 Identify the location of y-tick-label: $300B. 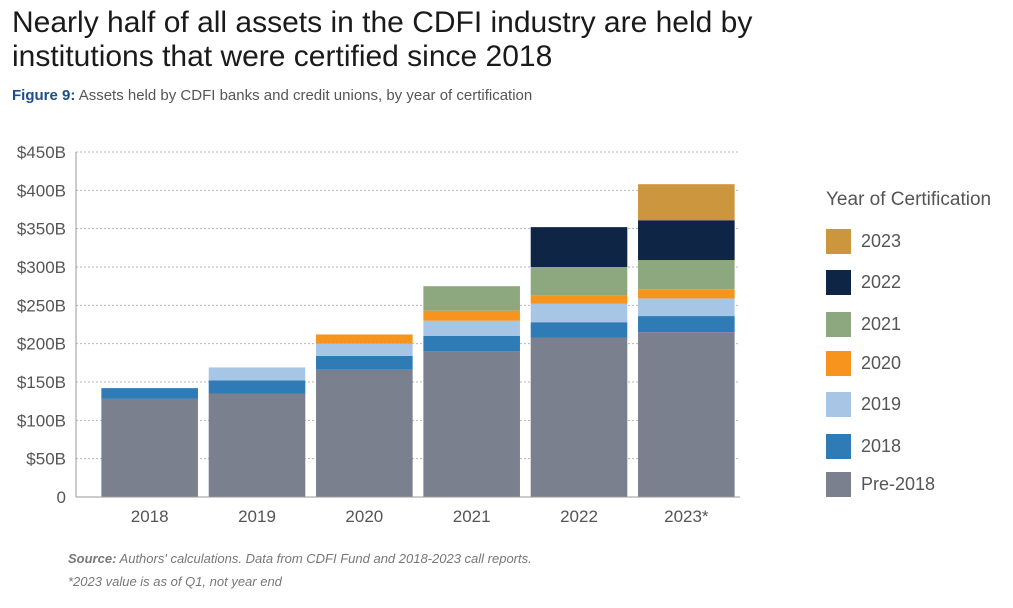
(41, 267).